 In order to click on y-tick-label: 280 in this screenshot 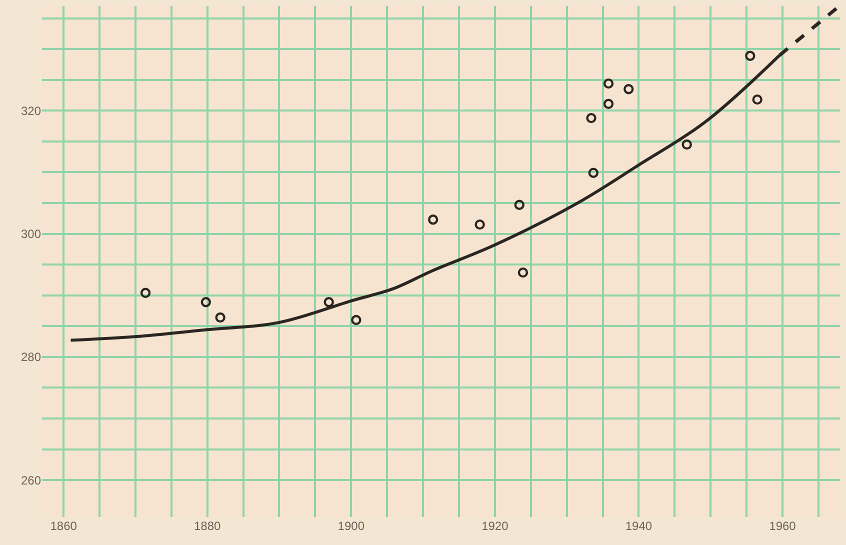, I will do `click(31, 357)`.